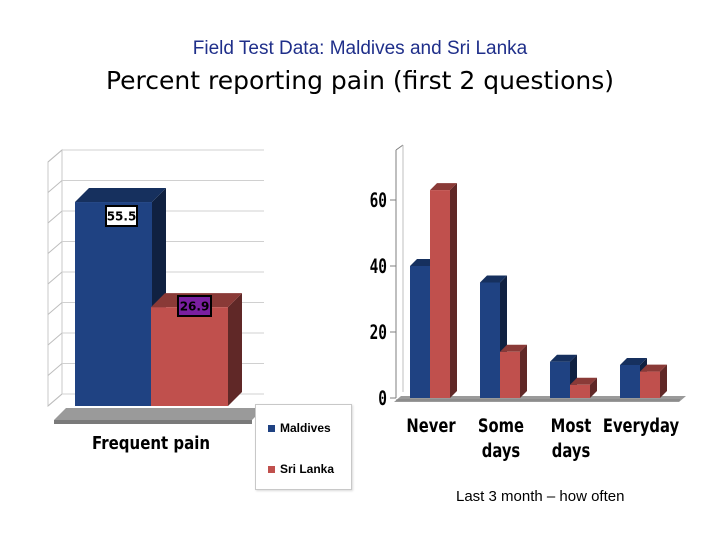 The width and height of the screenshot is (720, 540). I want to click on bar-some-days-sri-lanka-side, so click(523, 371).